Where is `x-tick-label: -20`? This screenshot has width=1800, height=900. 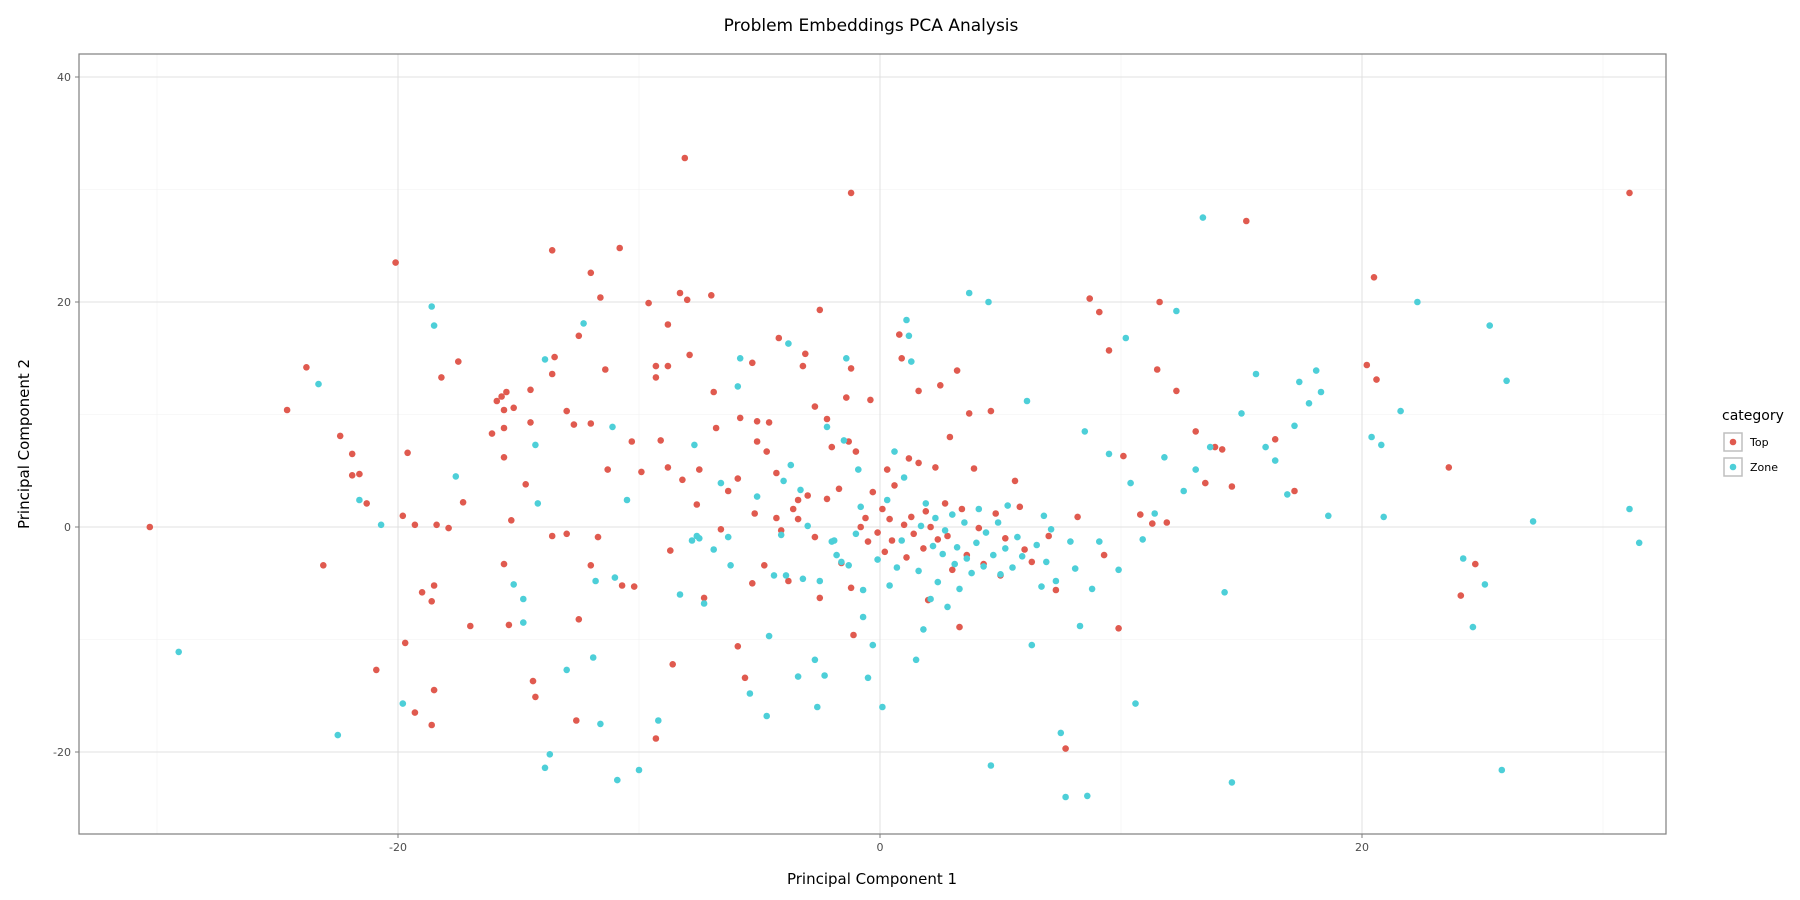
x-tick-label: -20 is located at coordinates (398, 847).